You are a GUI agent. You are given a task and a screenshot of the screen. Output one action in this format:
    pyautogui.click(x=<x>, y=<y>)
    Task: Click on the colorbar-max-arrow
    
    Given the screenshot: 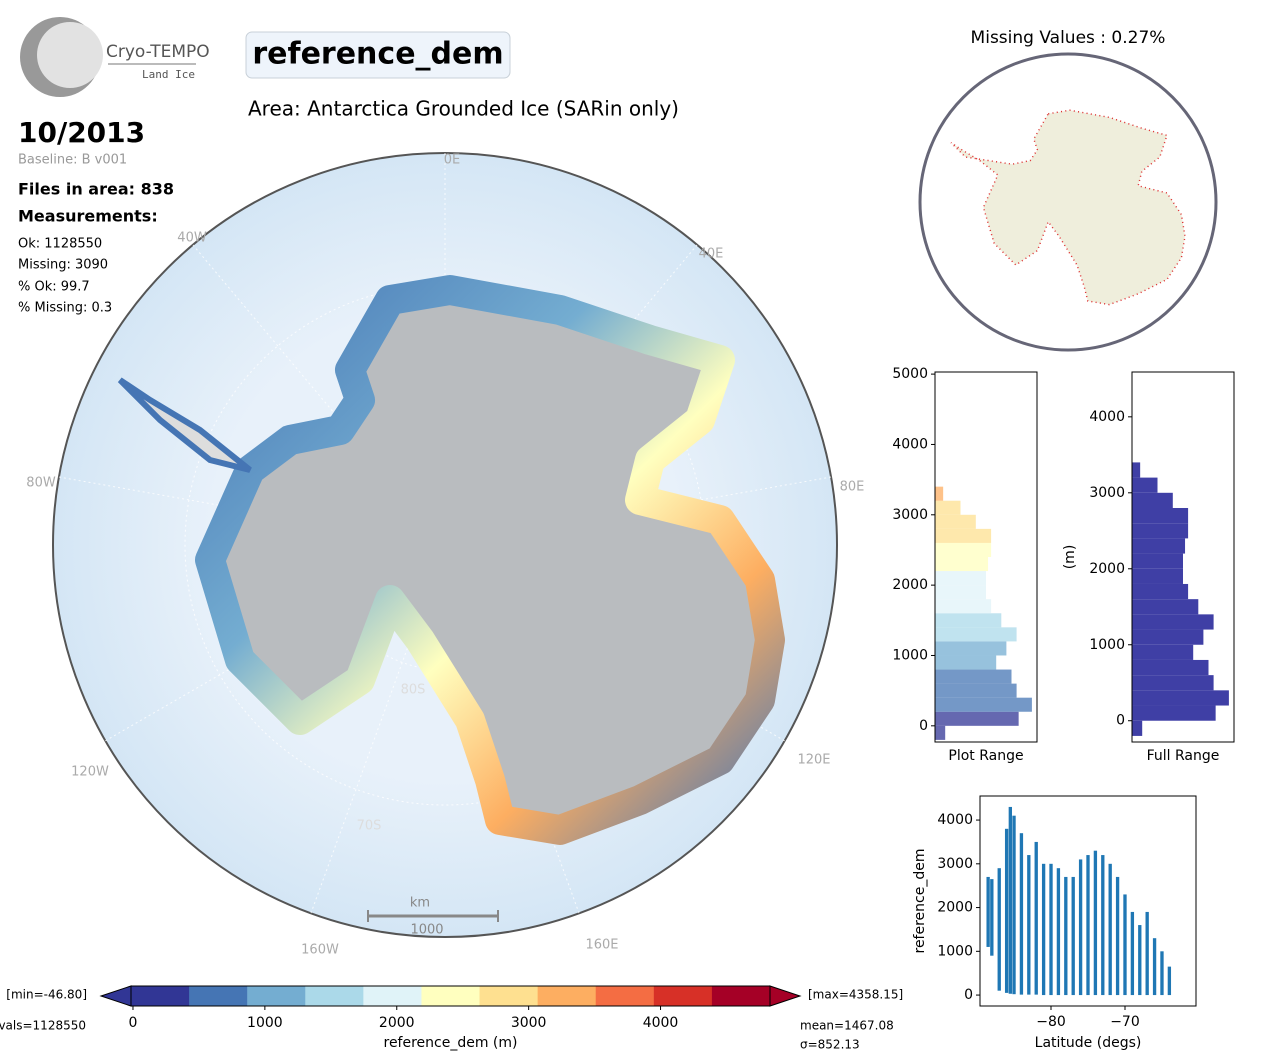 What is the action you would take?
    pyautogui.click(x=785, y=996)
    